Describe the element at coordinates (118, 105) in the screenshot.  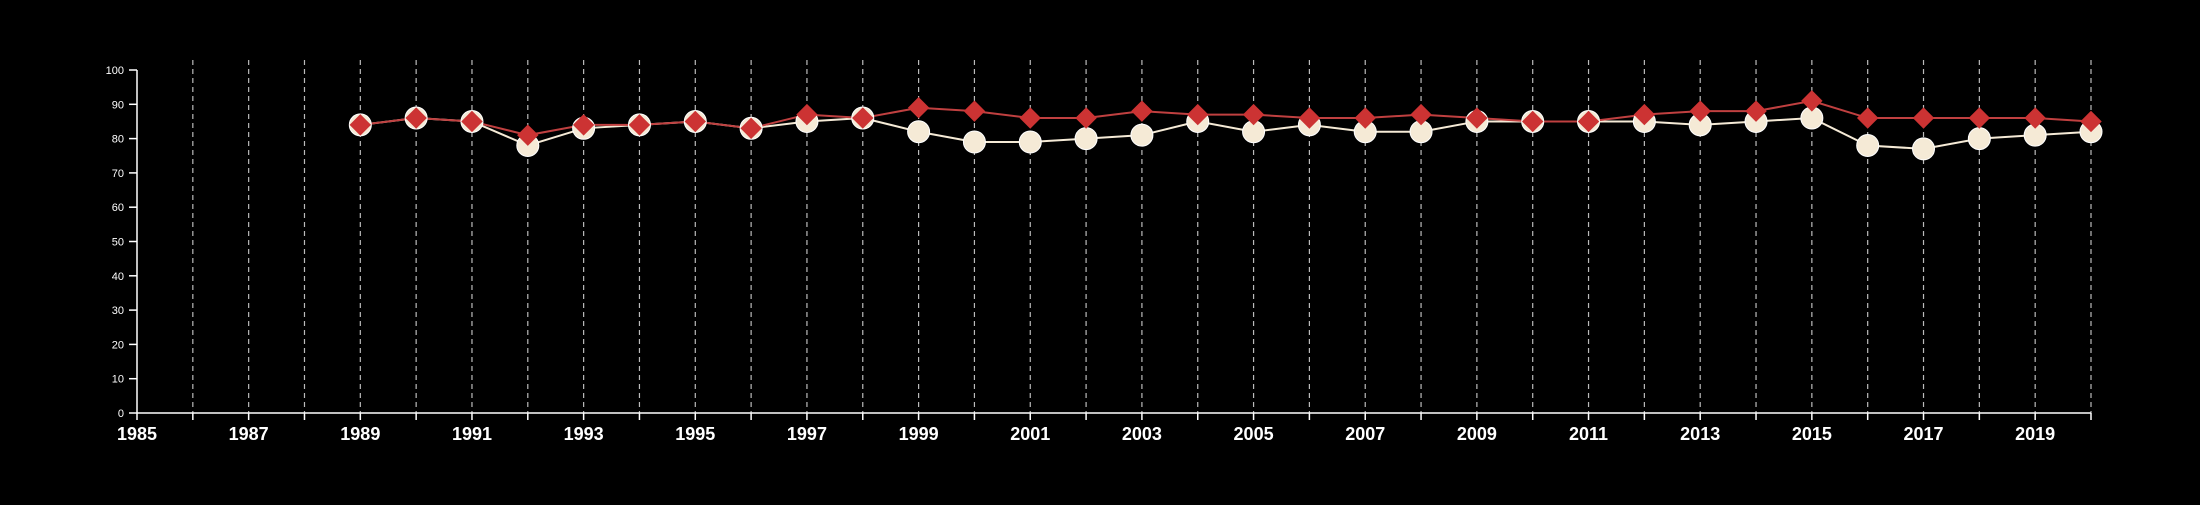
I see `y-tick-label-90: 90` at that location.